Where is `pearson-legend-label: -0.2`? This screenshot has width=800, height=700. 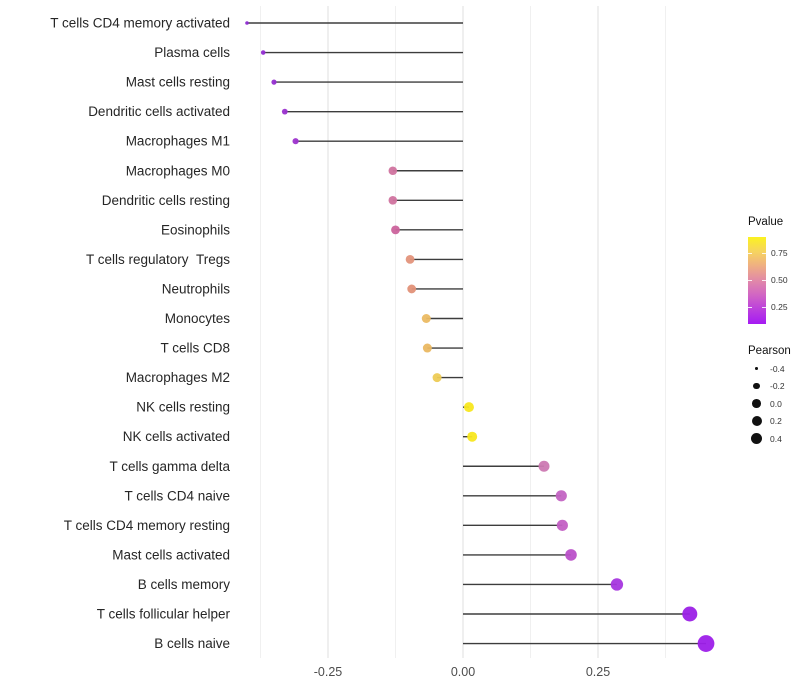
pearson-legend-label: -0.2 is located at coordinates (777, 386).